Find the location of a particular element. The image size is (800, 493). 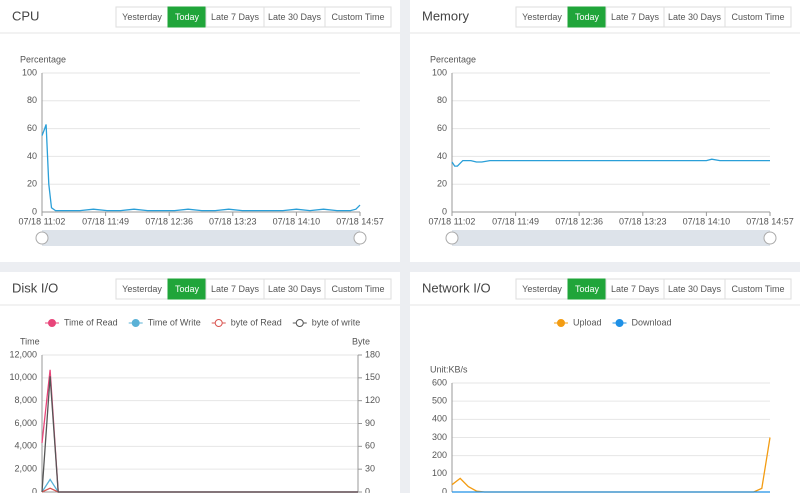

panel-title: Memory is located at coordinates (445, 15).